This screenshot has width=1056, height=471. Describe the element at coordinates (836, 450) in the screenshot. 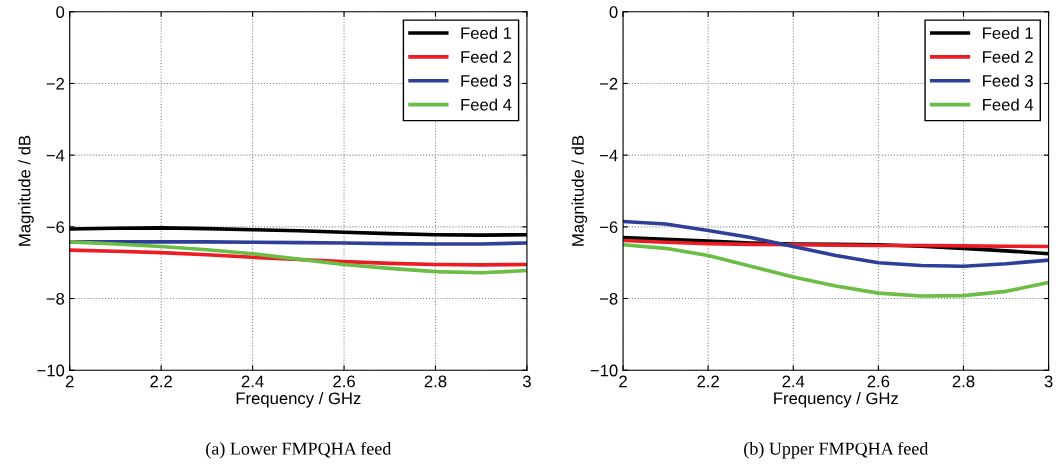

I see `text: (b) Upper FMPQHA feed` at that location.